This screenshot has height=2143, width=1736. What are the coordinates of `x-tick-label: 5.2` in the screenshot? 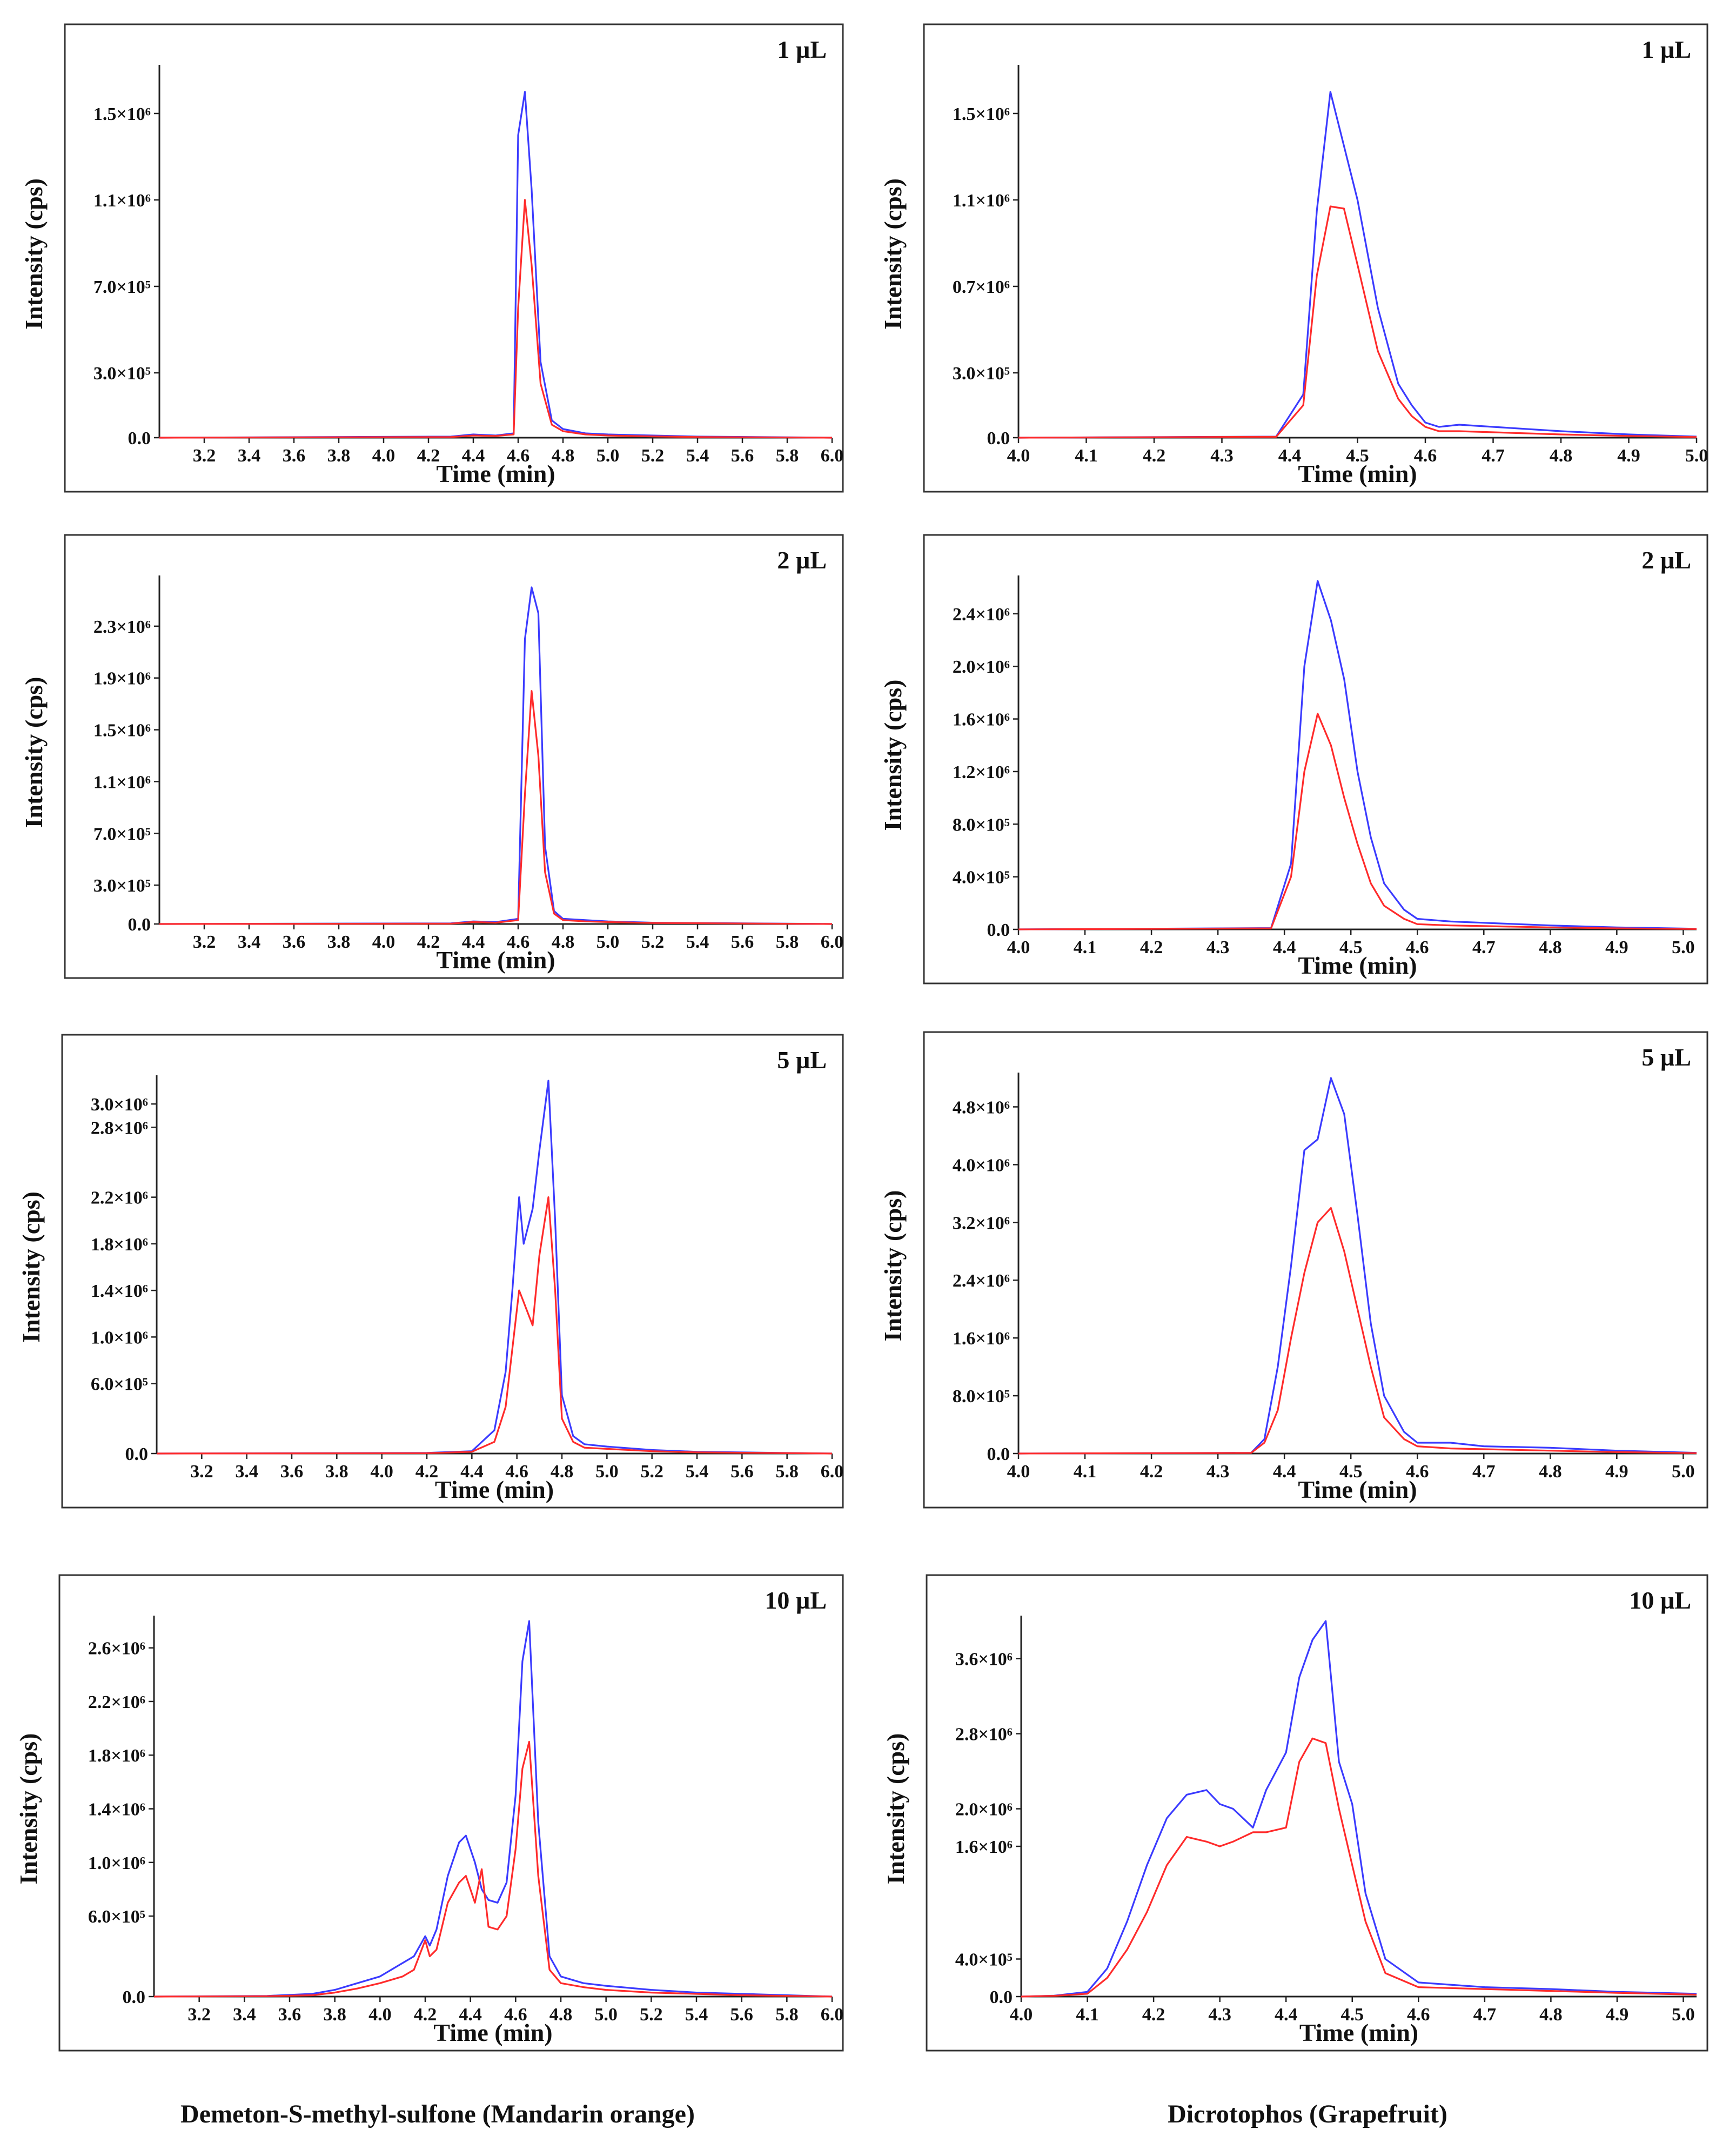 It's located at (653, 942).